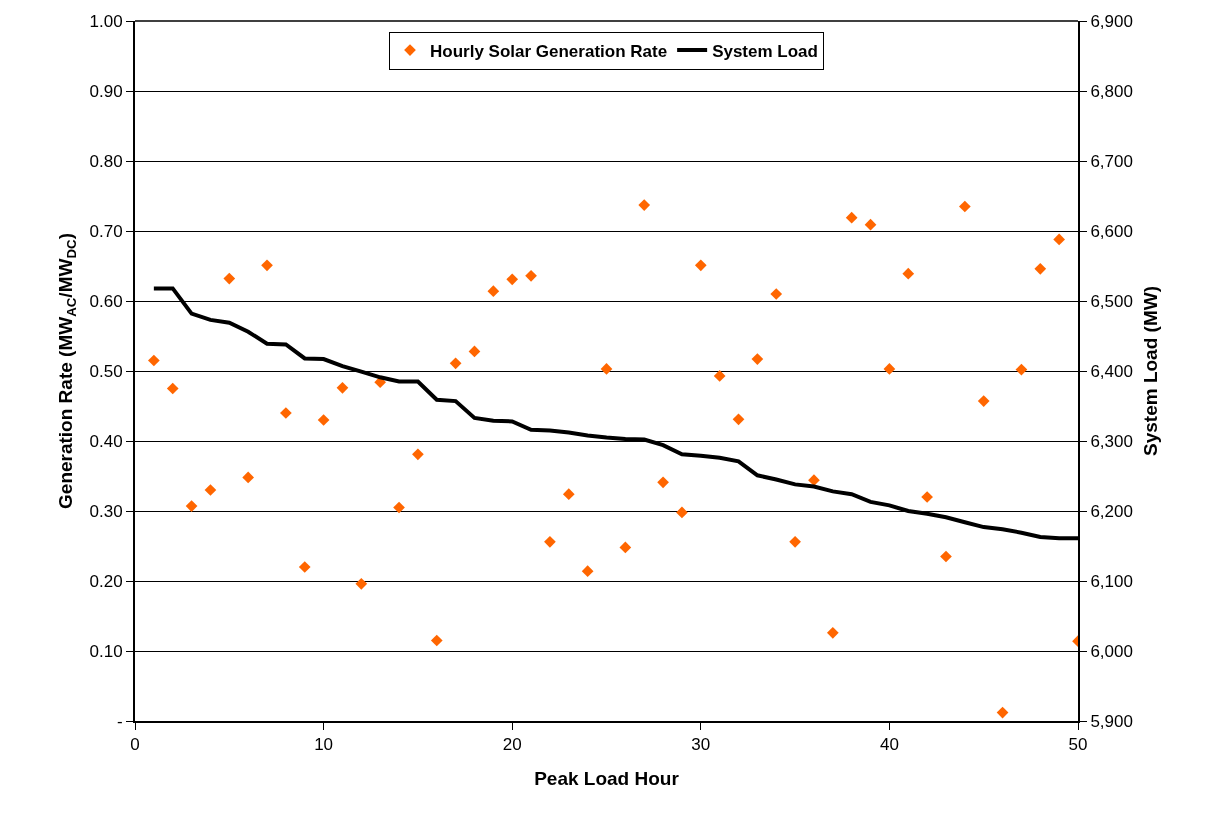  I want to click on y2-axis-title: System Load (MW), so click(1151, 371).